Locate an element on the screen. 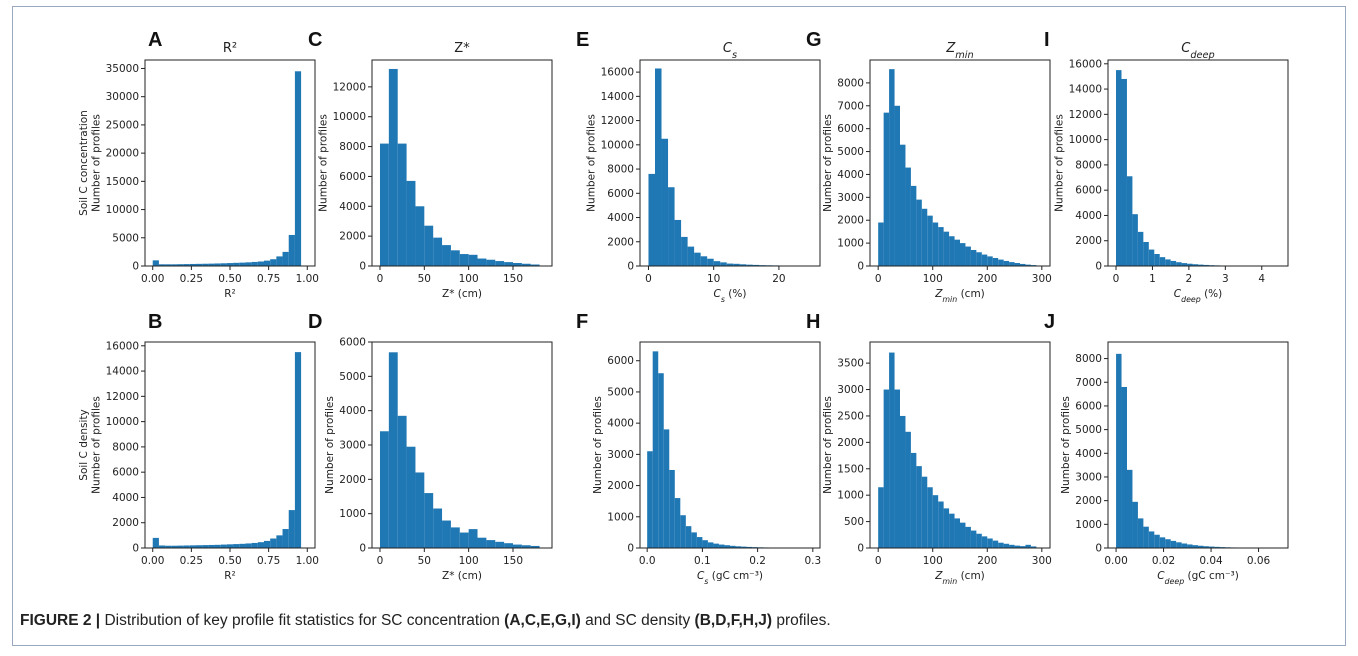 This screenshot has width=1358, height=656. y-tick-label: 7000 is located at coordinates (1088, 383).